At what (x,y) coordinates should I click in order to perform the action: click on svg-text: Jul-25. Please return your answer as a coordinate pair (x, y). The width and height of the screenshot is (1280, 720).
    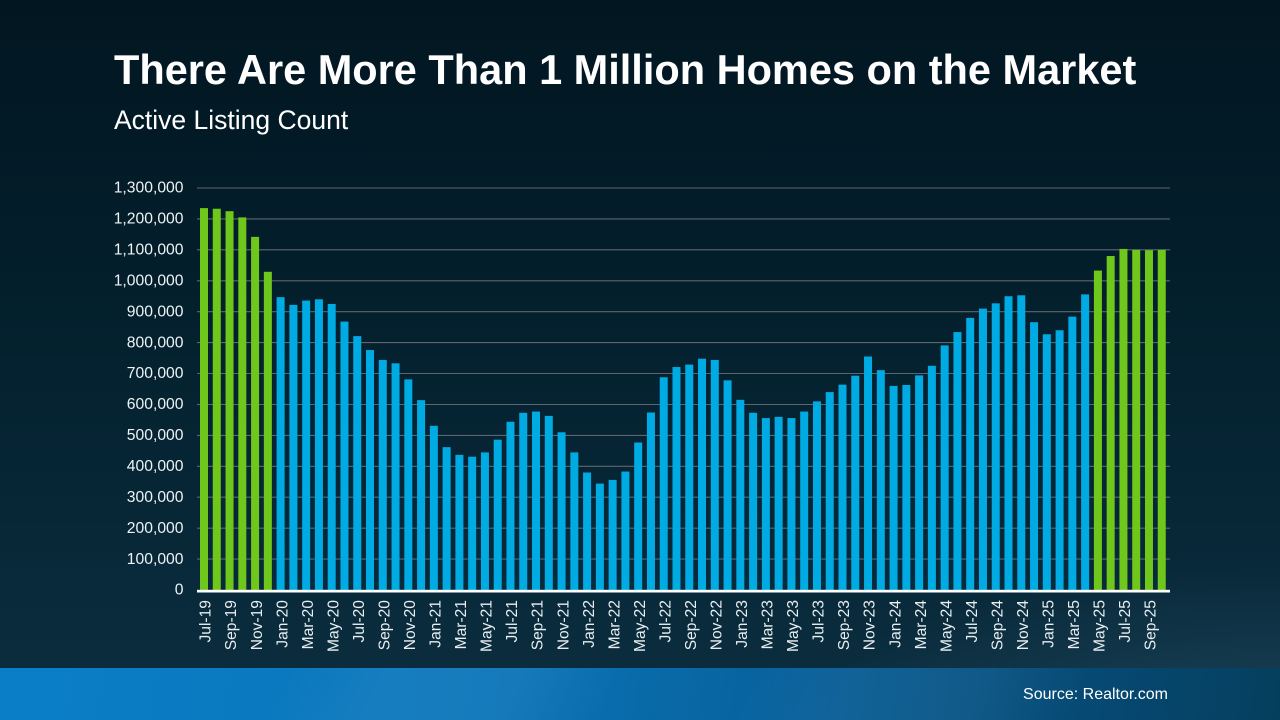
    Looking at the image, I should click on (1125, 621).